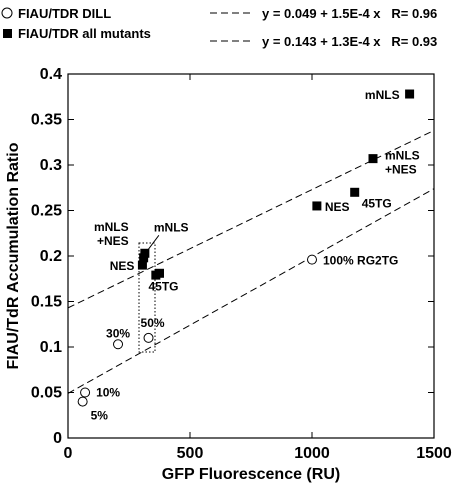 The image size is (456, 492). I want to click on y-tick-label: 0.3, so click(51, 165).